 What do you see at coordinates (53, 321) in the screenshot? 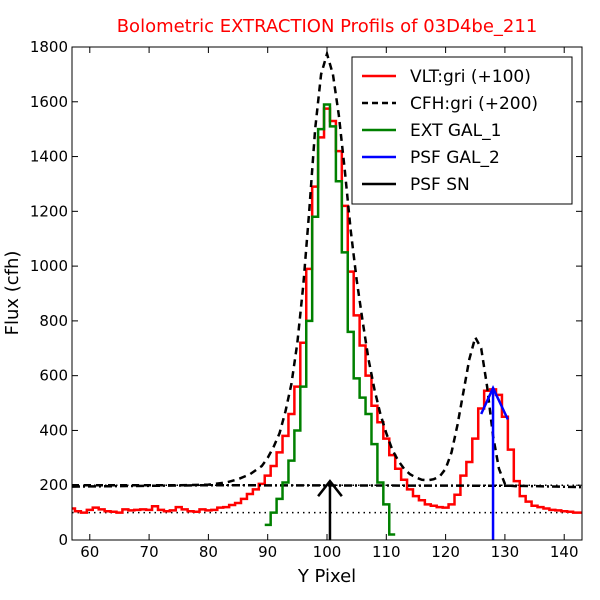
I see `y-tick-label: 800` at bounding box center [53, 321].